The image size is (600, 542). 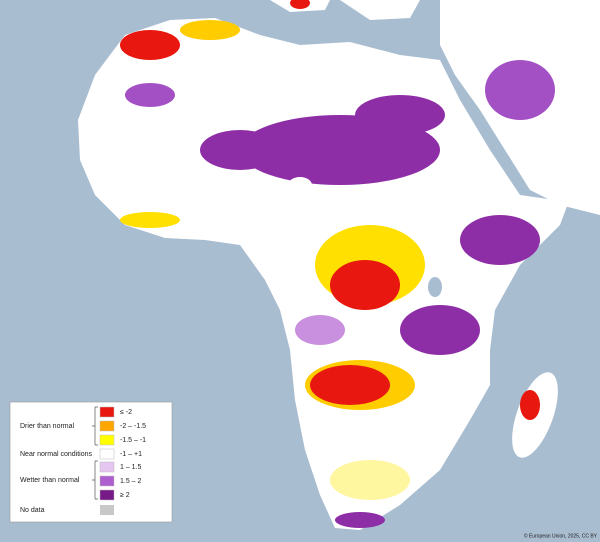 What do you see at coordinates (131, 454) in the screenshot?
I see `legend-label: -1 – +1` at bounding box center [131, 454].